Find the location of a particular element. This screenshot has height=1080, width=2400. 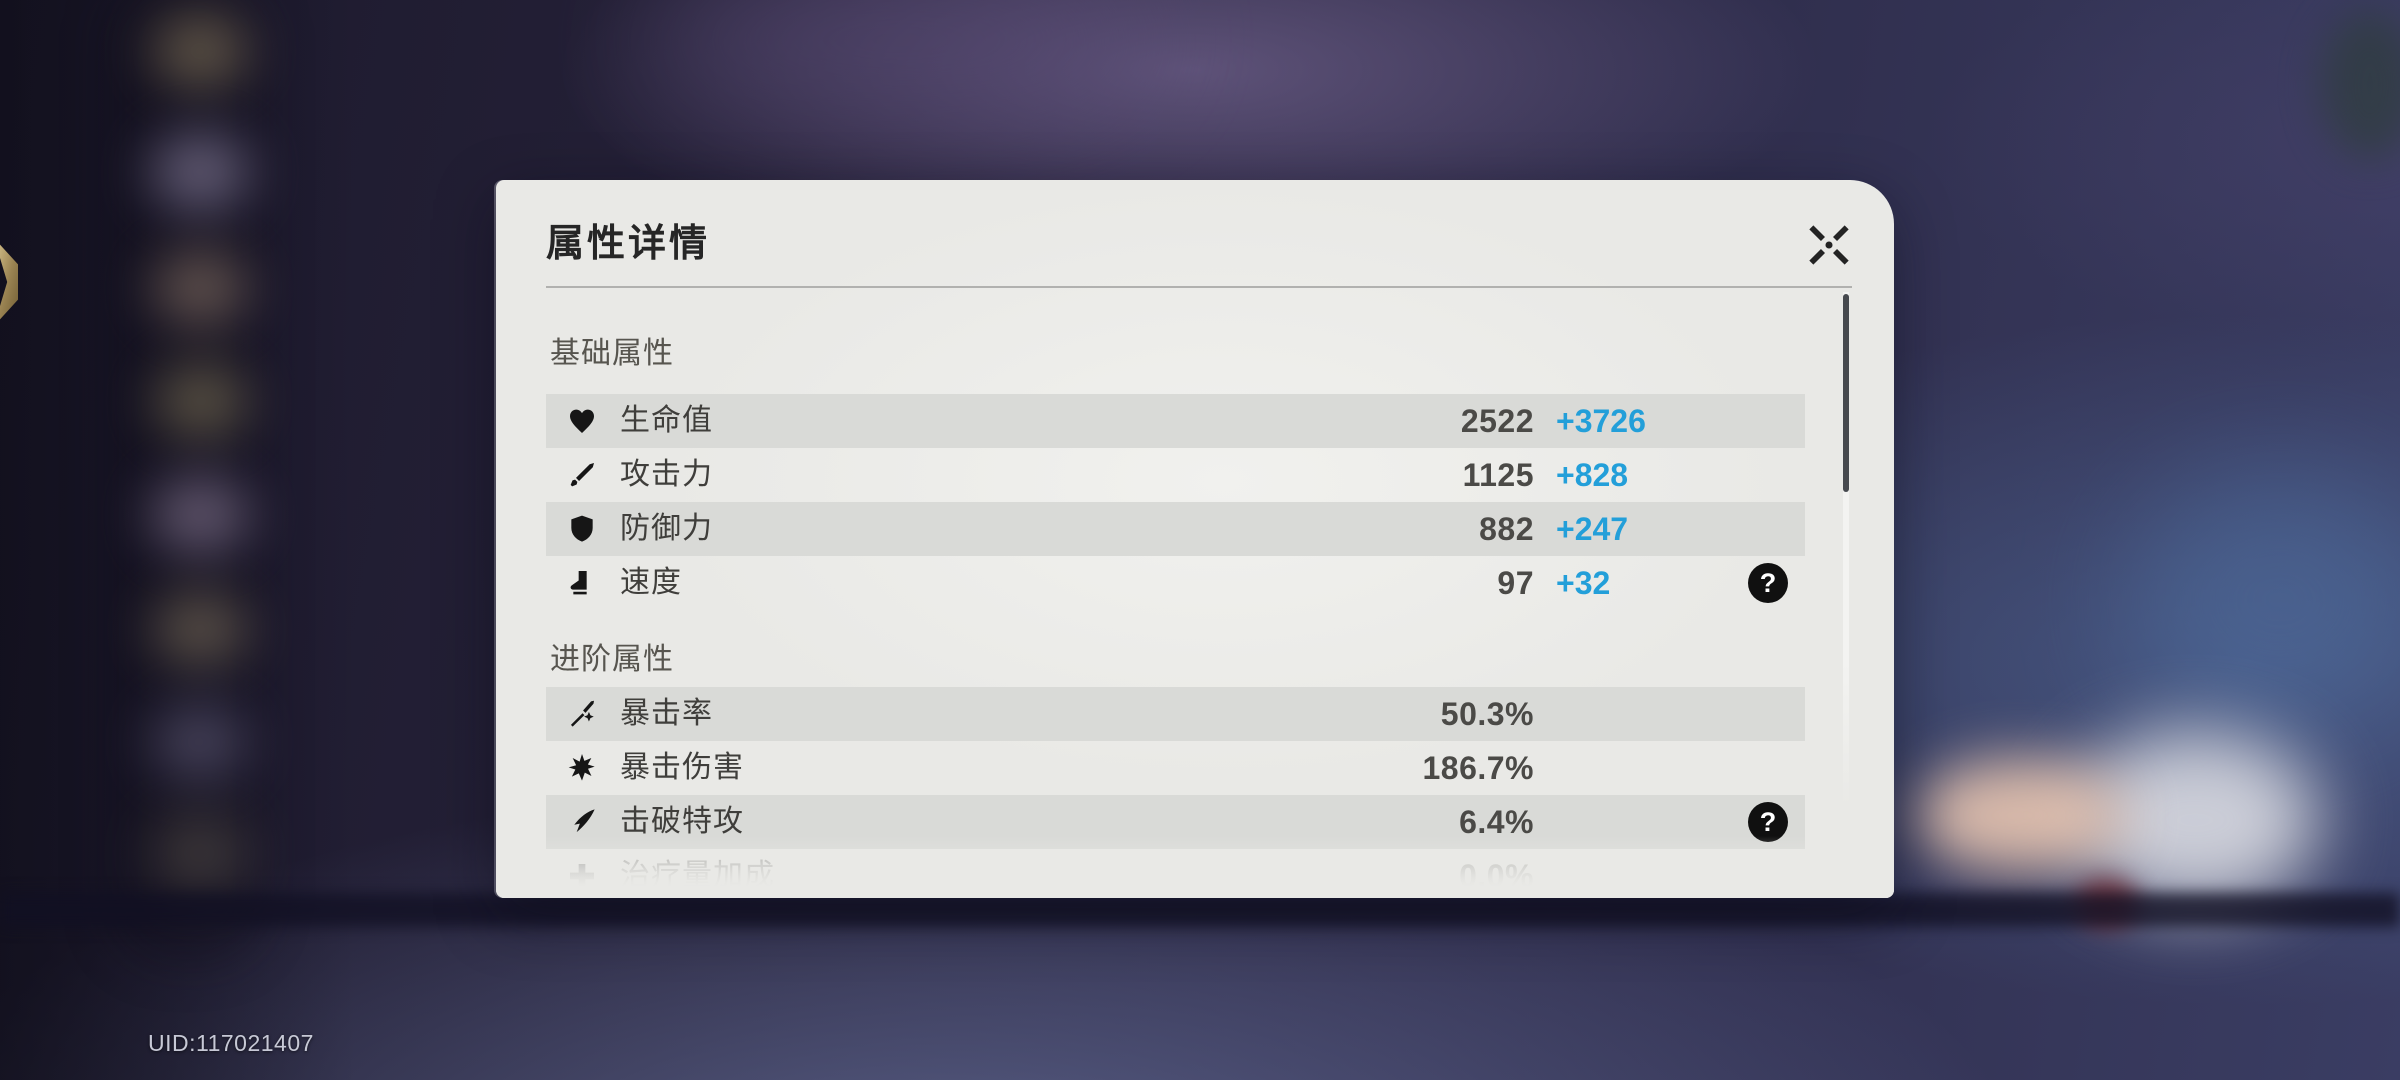

crit-dmg-icon is located at coordinates (582, 768).